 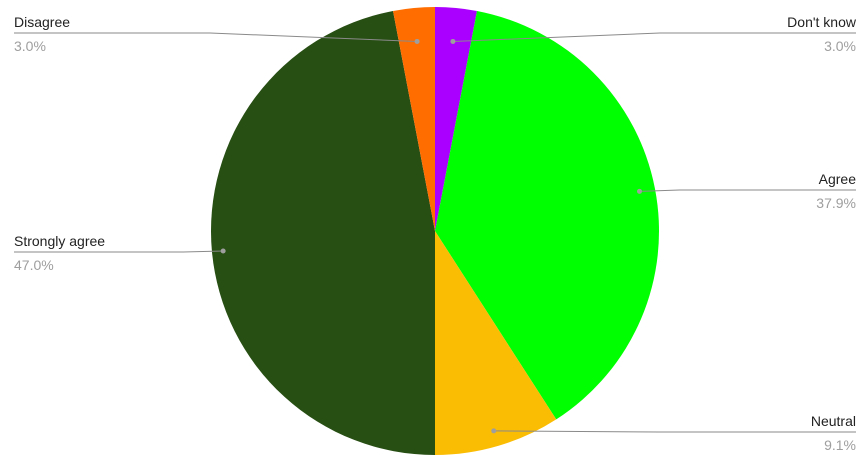 What do you see at coordinates (840, 46) in the screenshot?
I see `slice-percent-don-t-know: 3.0%` at bounding box center [840, 46].